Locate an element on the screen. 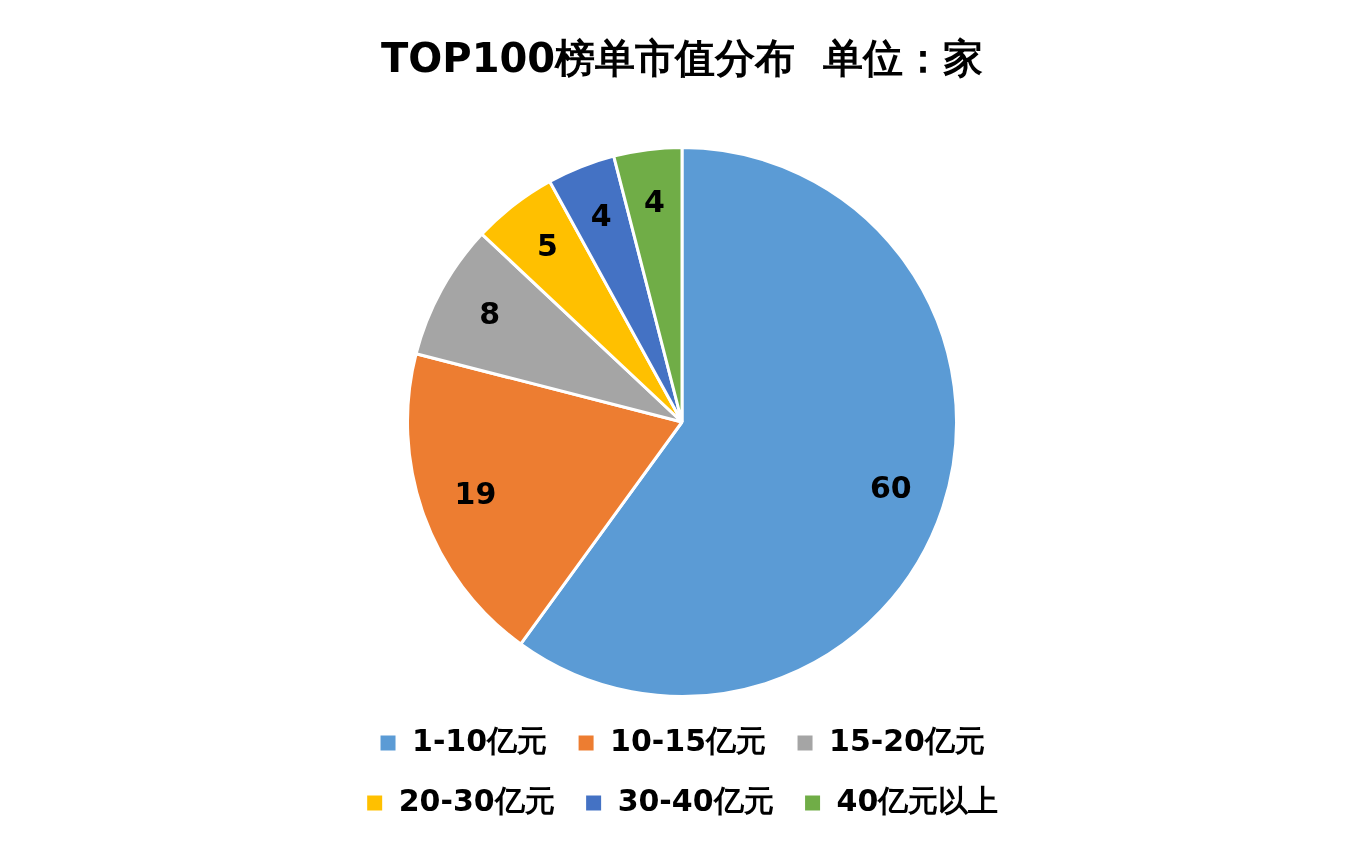 This screenshot has width=1364, height=848. legend-label: 1-10亿元 is located at coordinates (480, 740).